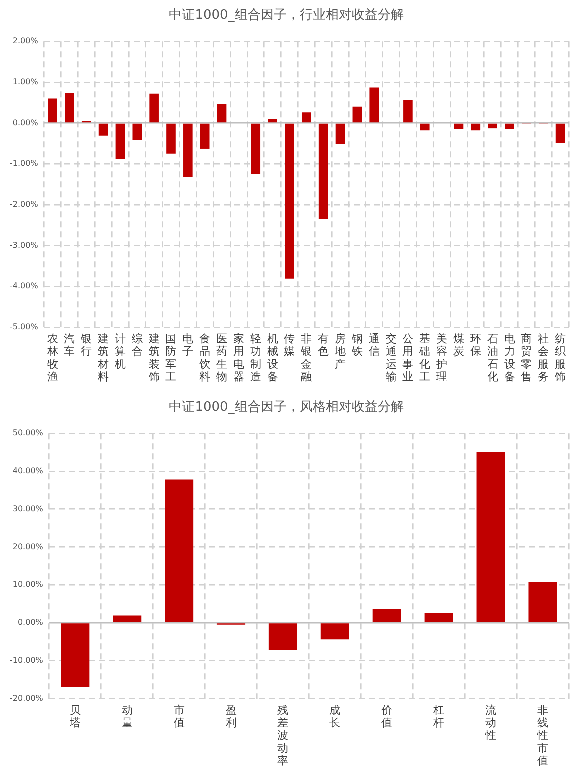 This screenshot has width=575, height=778. What do you see at coordinates (120, 351) in the screenshot?
I see `x-tick-label: 计算机` at bounding box center [120, 351].